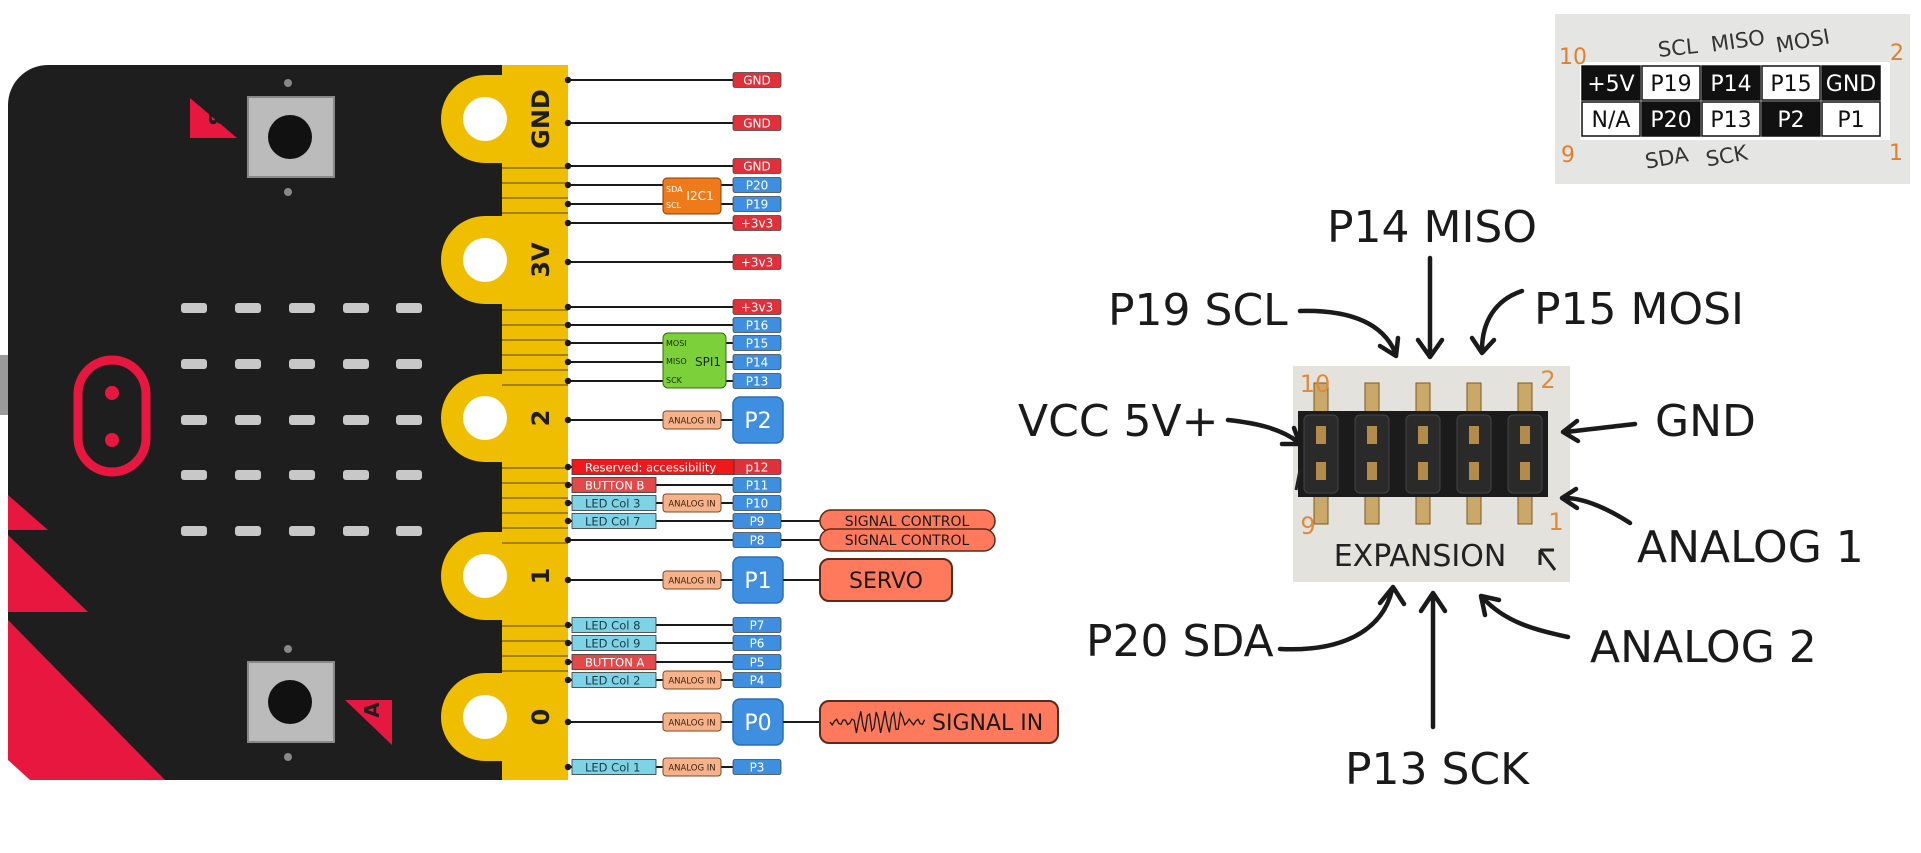 The image size is (1921, 853). What do you see at coordinates (1596, 506) in the screenshot?
I see `arrow-analog1` at bounding box center [1596, 506].